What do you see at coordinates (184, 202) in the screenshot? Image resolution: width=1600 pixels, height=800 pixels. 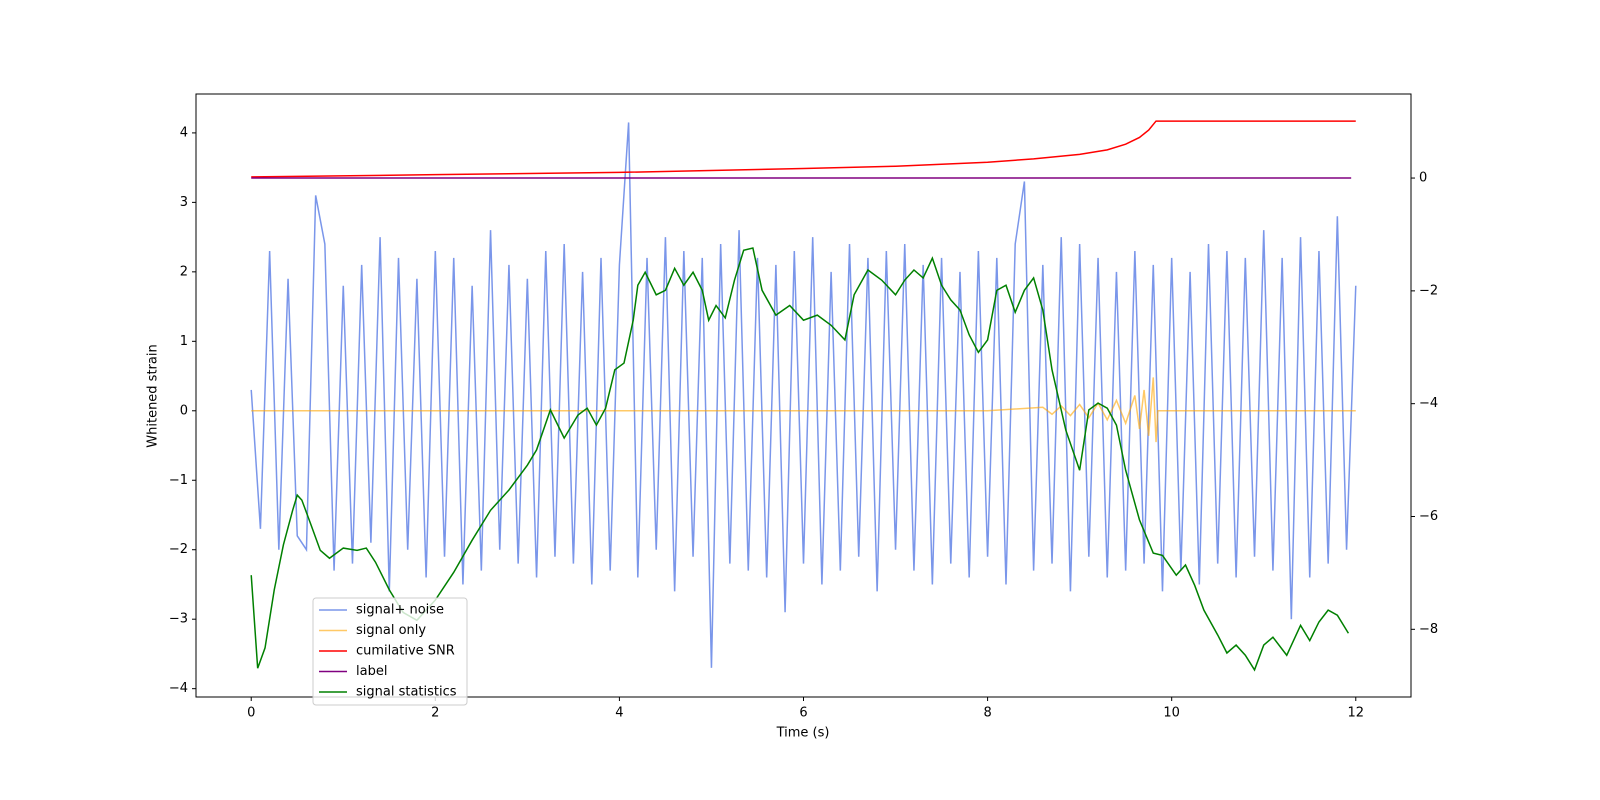 I see `y-tick-label: 3` at bounding box center [184, 202].